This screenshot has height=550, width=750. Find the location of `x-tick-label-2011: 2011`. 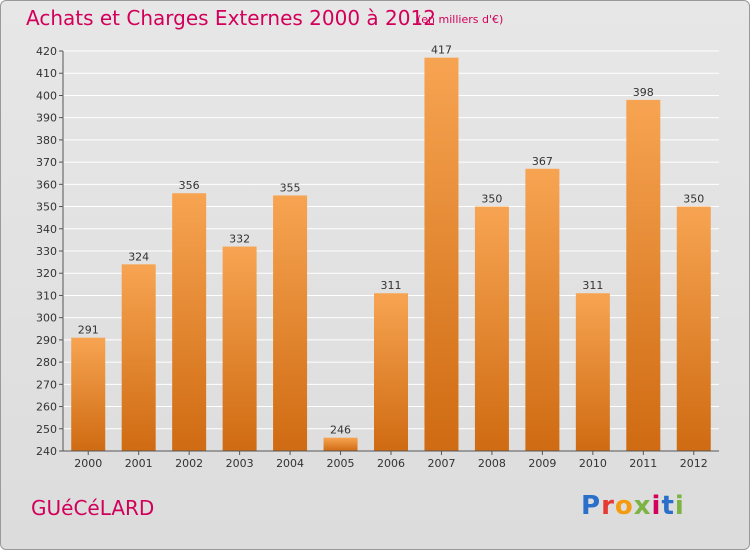

x-tick-label-2011: 2011 is located at coordinates (643, 463).